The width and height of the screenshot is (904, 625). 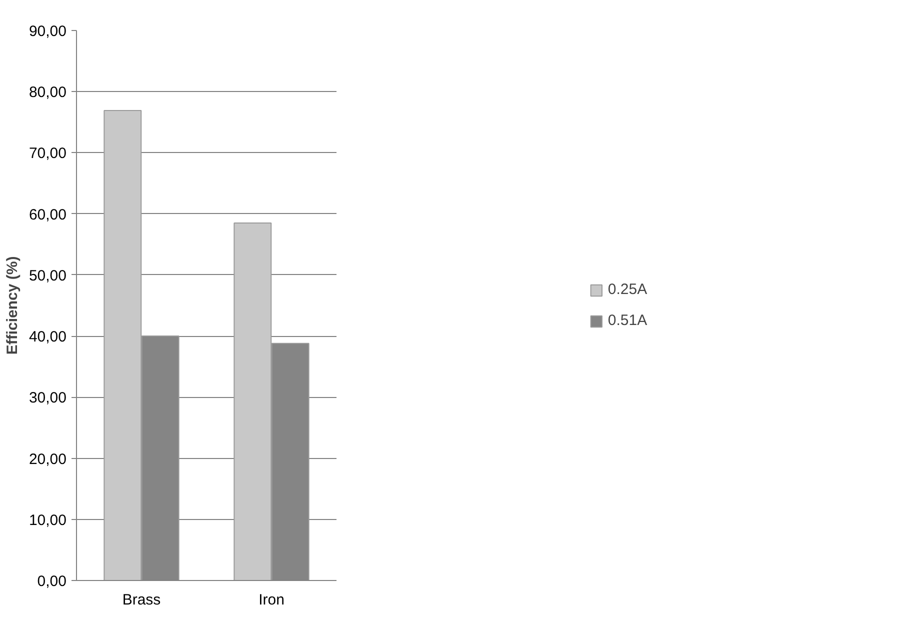 I want to click on legend-label: 0.51A, so click(x=628, y=320).